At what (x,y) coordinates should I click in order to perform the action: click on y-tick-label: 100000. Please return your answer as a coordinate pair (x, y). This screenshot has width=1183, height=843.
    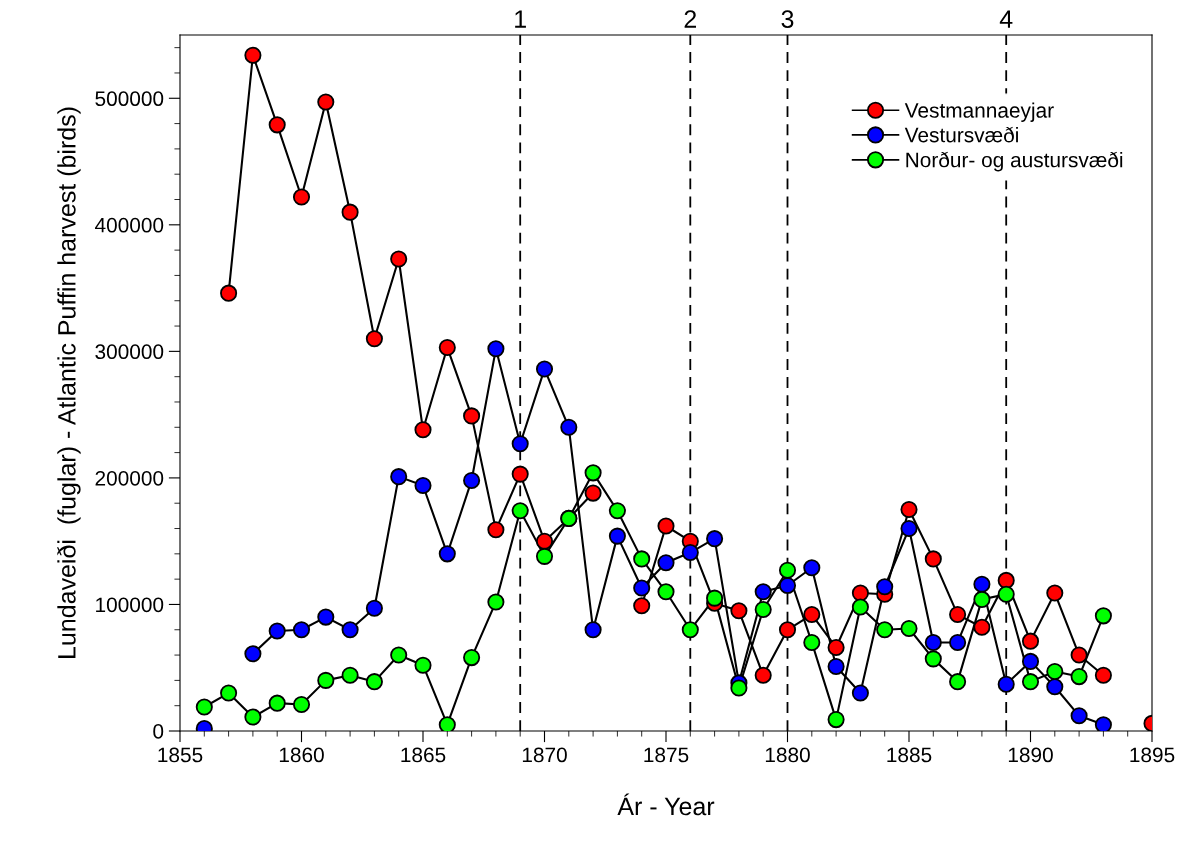
    Looking at the image, I should click on (130, 605).